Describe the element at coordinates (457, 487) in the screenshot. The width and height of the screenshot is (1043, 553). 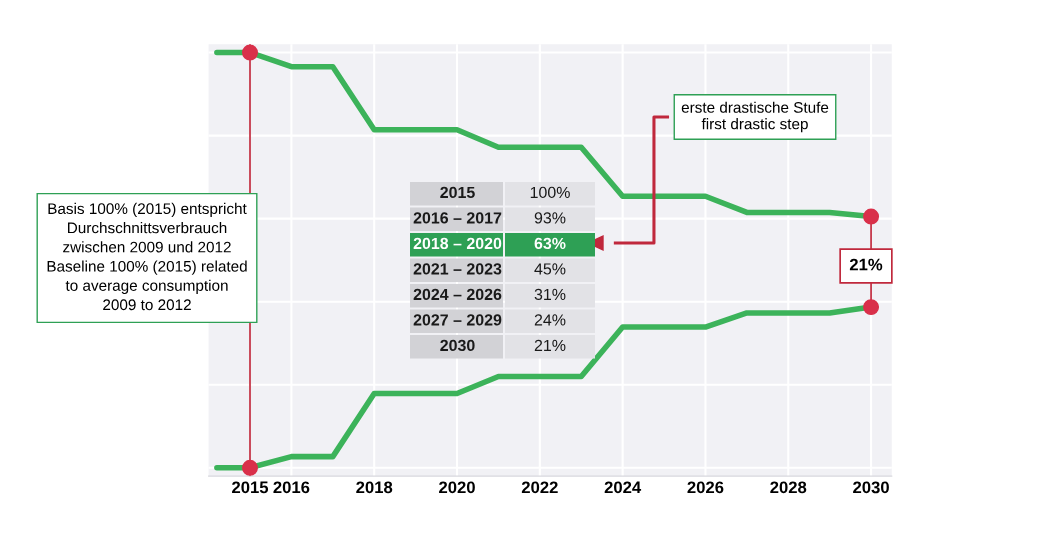
I see `x-tick-label: 2020` at that location.